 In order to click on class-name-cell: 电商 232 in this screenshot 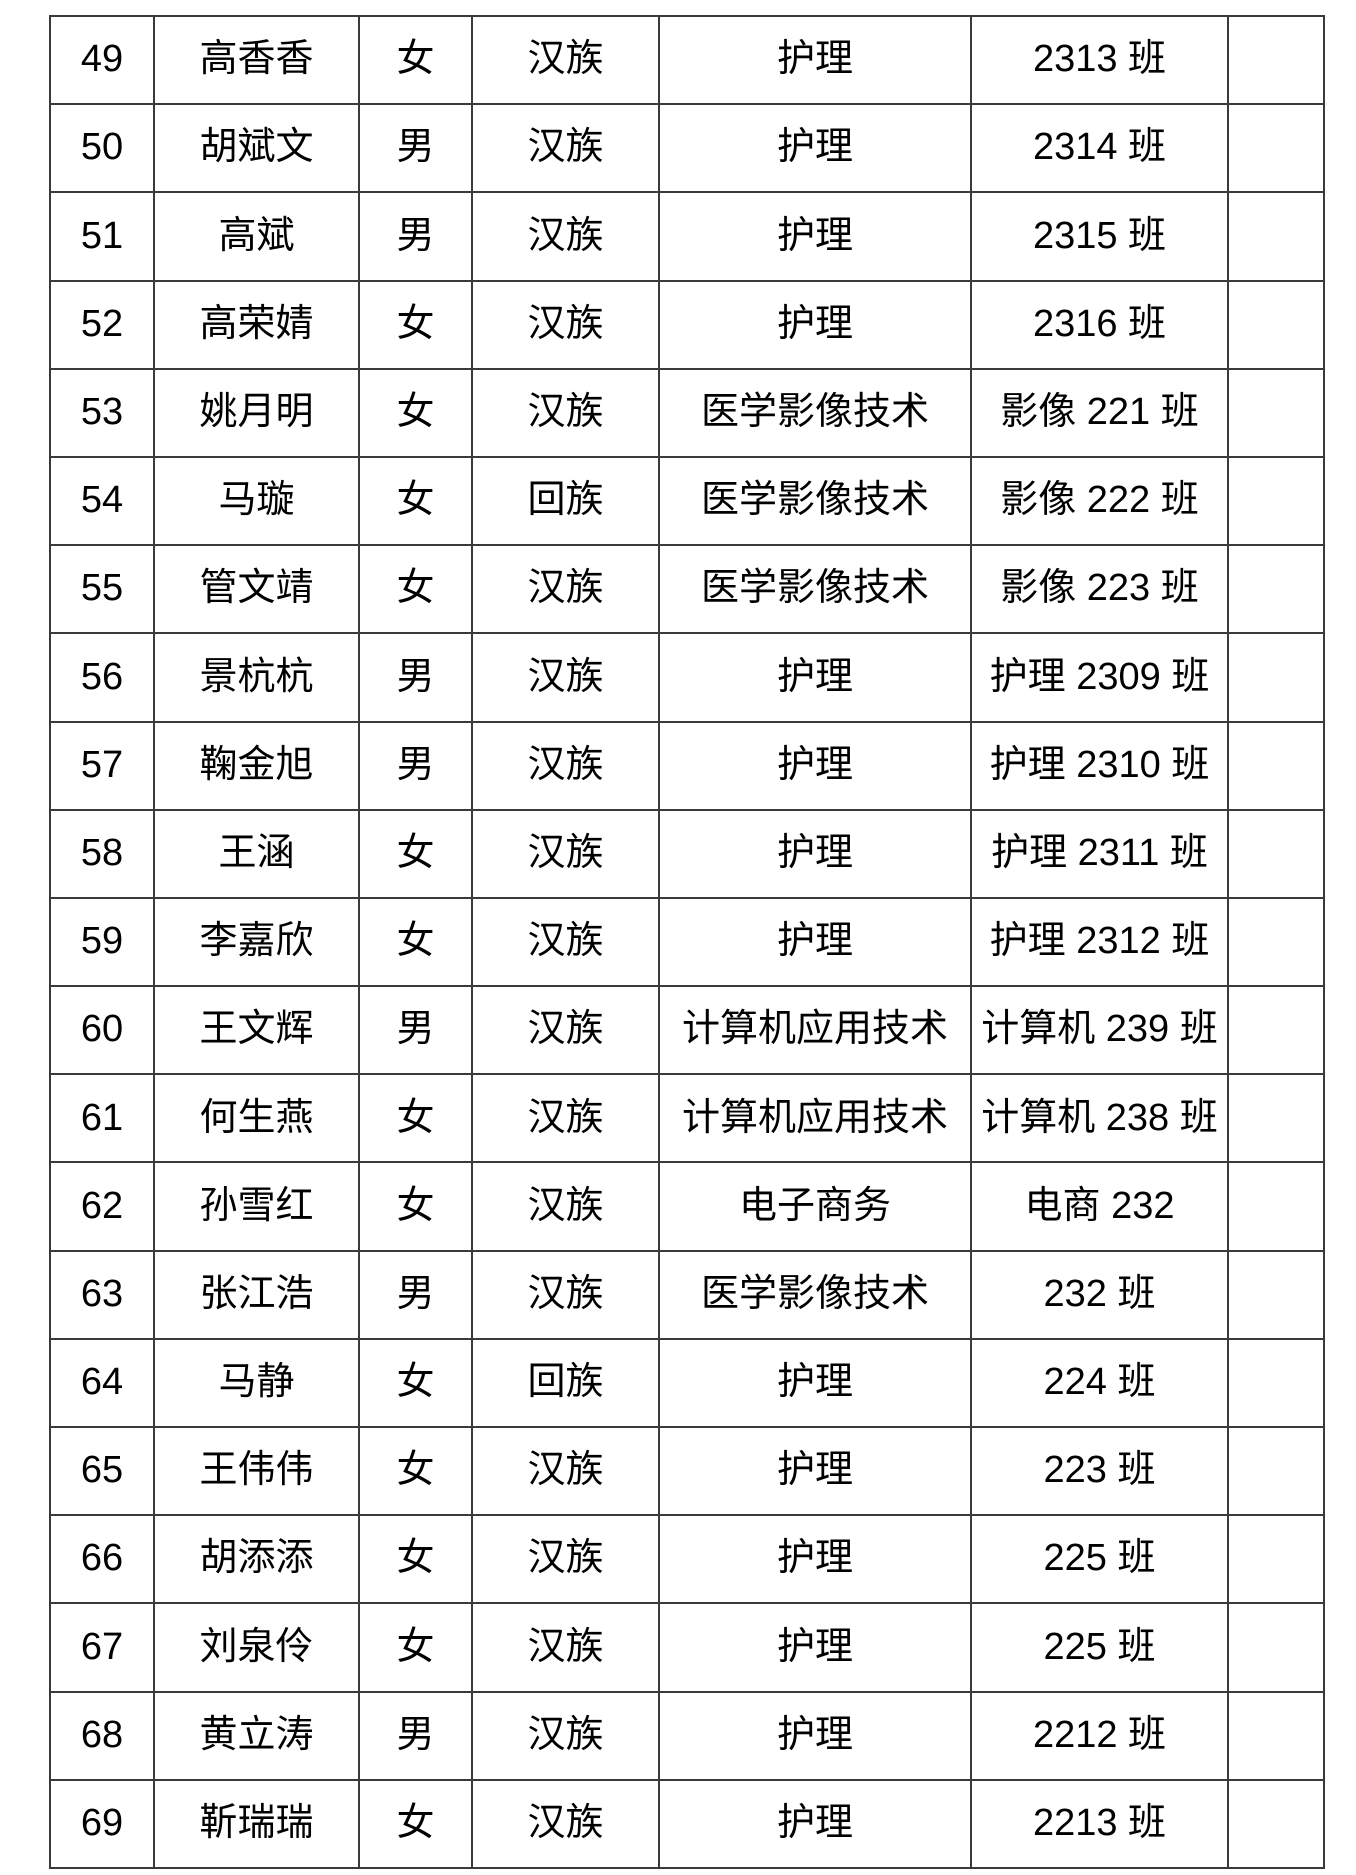, I will do `click(1099, 1206)`.